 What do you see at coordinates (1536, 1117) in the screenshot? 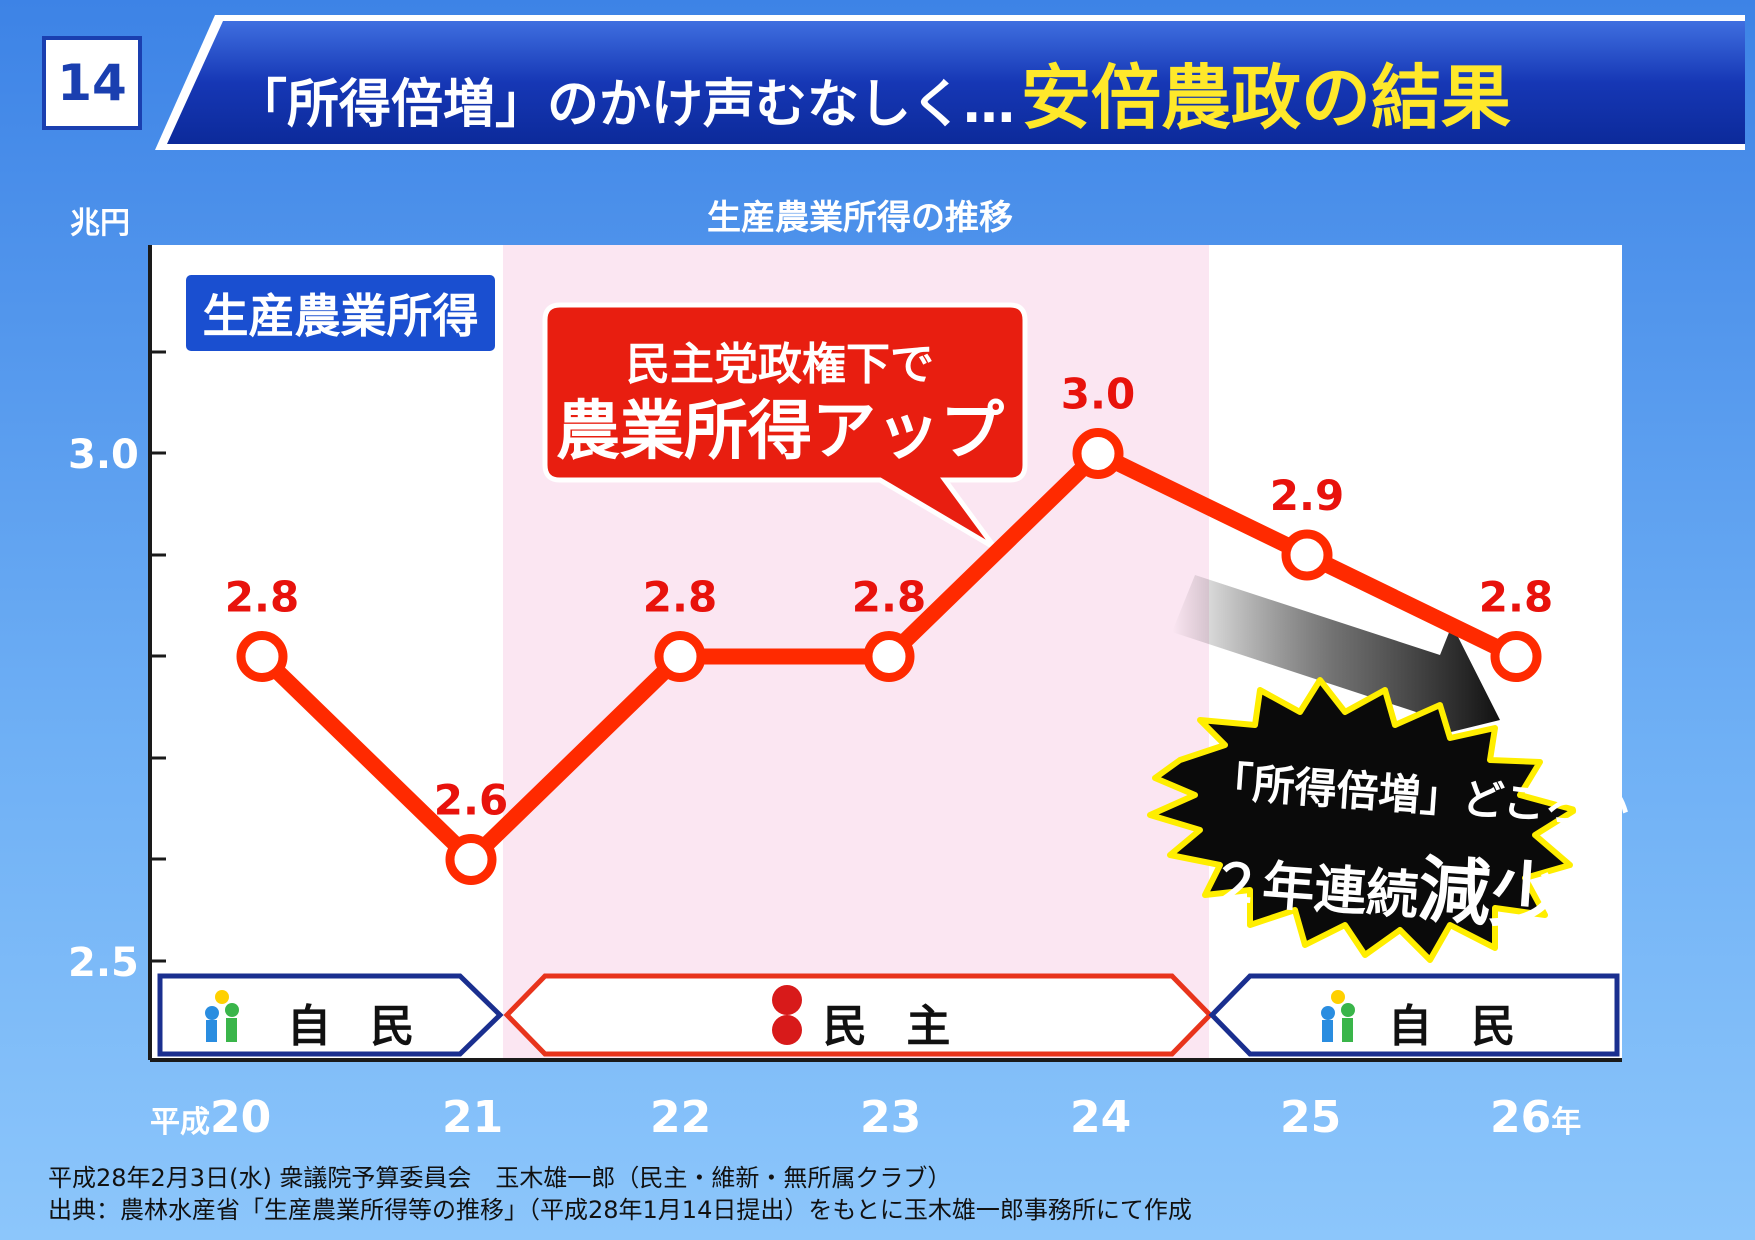
I see `x-tick-label-26: 26年` at bounding box center [1536, 1117].